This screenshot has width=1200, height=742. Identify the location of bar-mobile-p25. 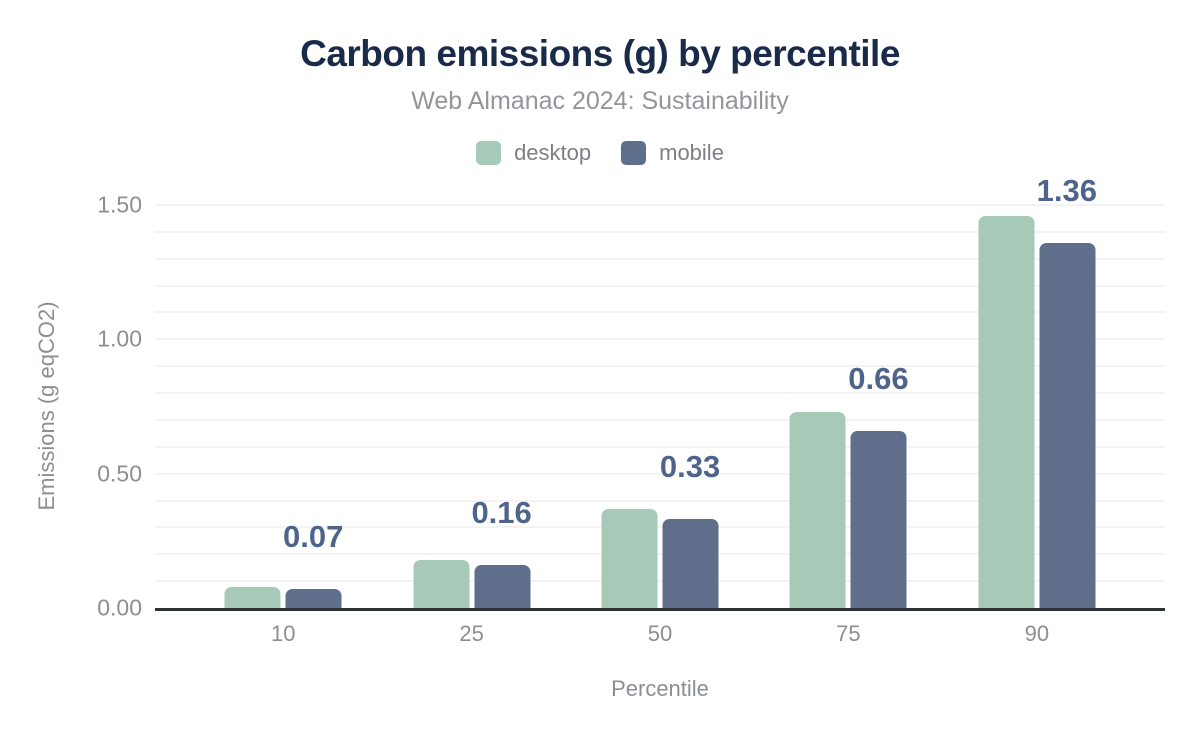
(502, 586).